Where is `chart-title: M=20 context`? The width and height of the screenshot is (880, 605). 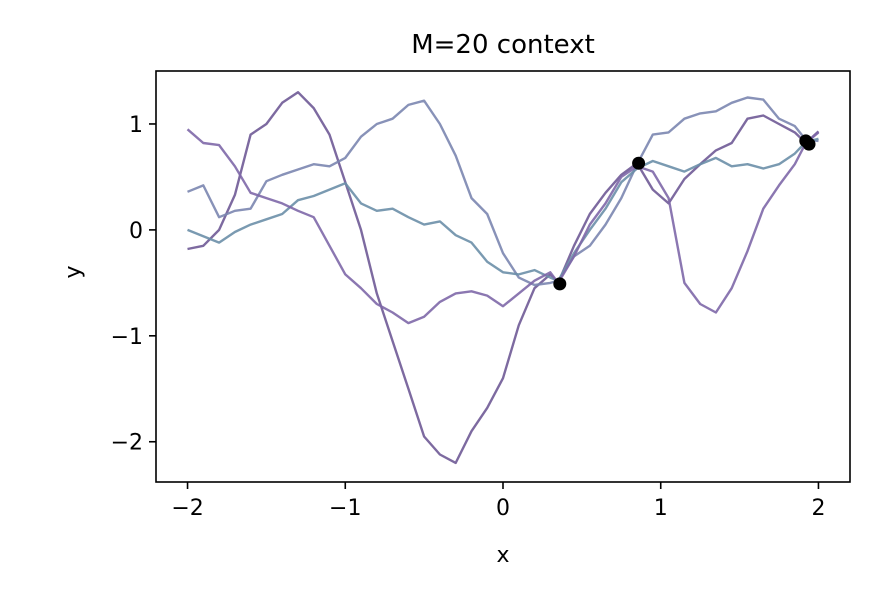 chart-title: M=20 context is located at coordinates (503, 45).